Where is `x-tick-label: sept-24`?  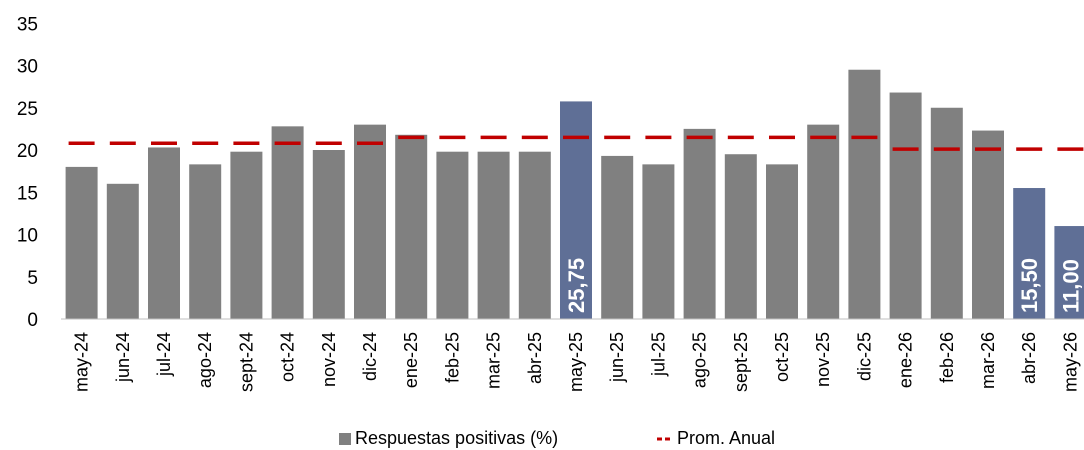 x-tick-label: sept-24 is located at coordinates (246, 362).